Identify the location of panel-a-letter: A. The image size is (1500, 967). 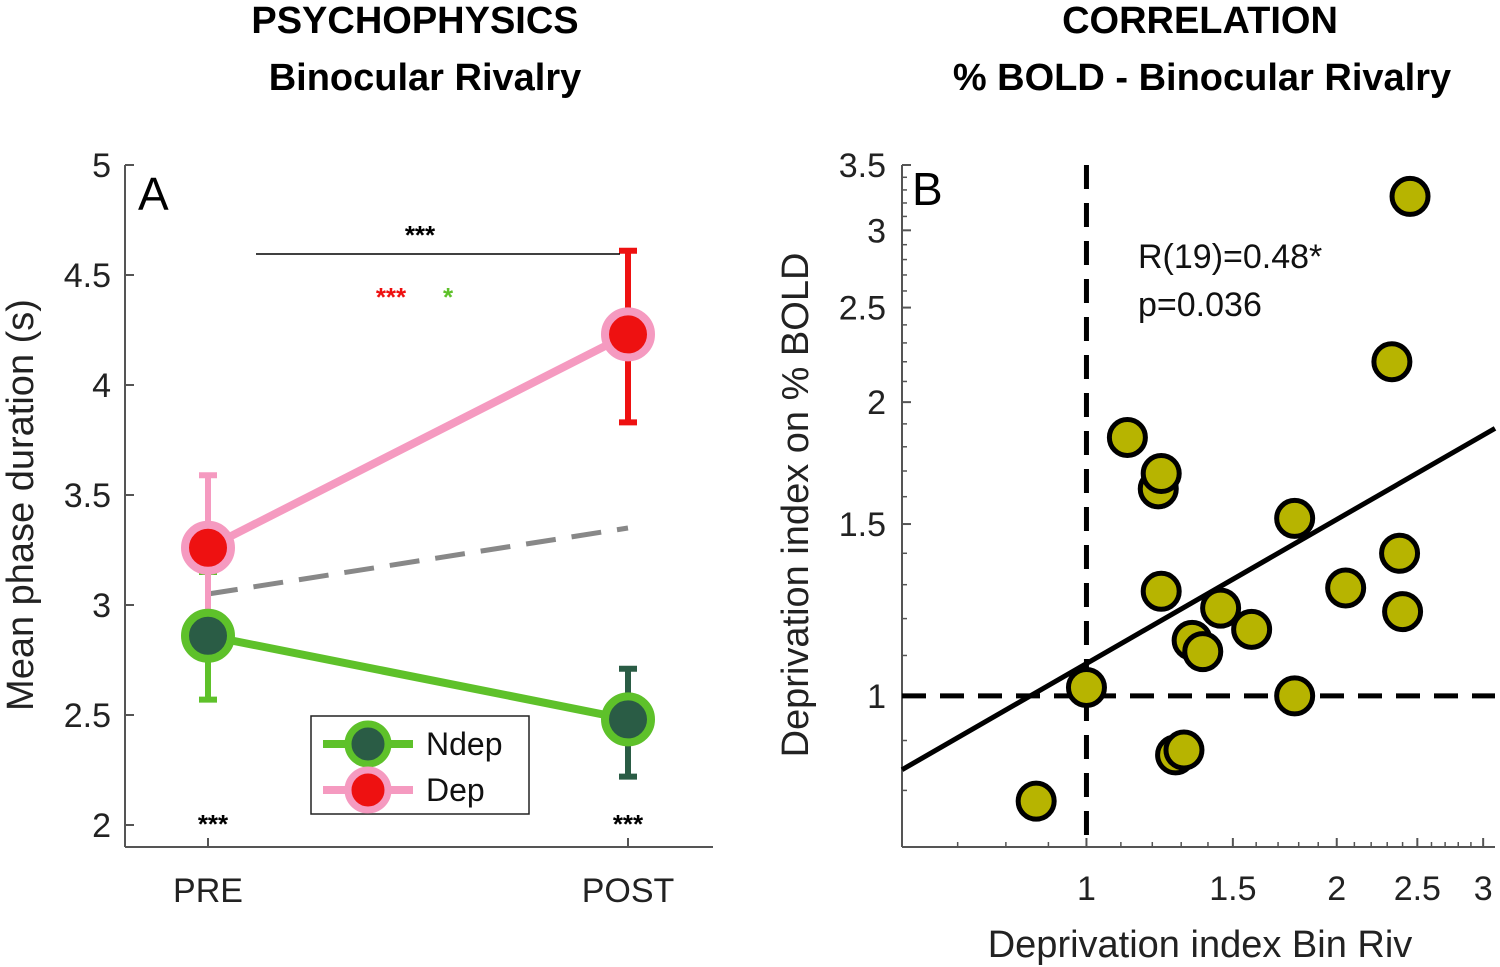
(153, 194).